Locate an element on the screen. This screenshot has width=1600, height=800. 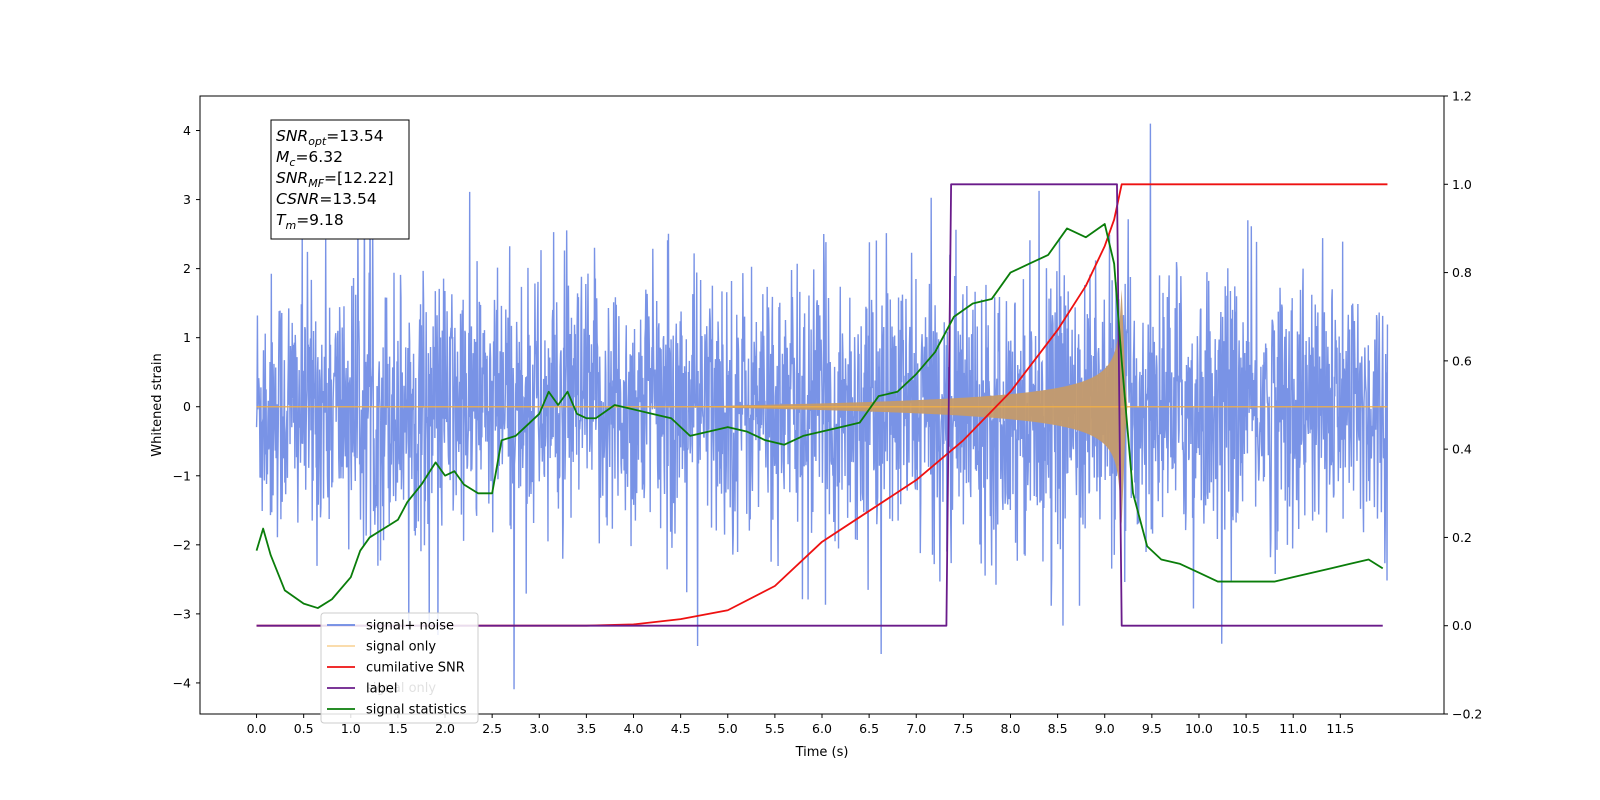
y2-tick: 1.2 is located at coordinates (1458, 96).